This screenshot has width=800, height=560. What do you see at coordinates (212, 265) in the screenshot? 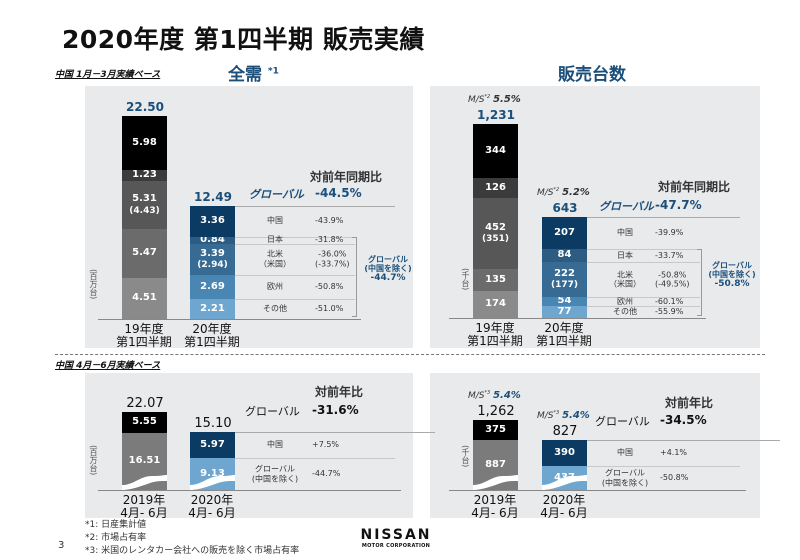
I see `segment-sub-value-label: (2.94)` at bounding box center [212, 265].